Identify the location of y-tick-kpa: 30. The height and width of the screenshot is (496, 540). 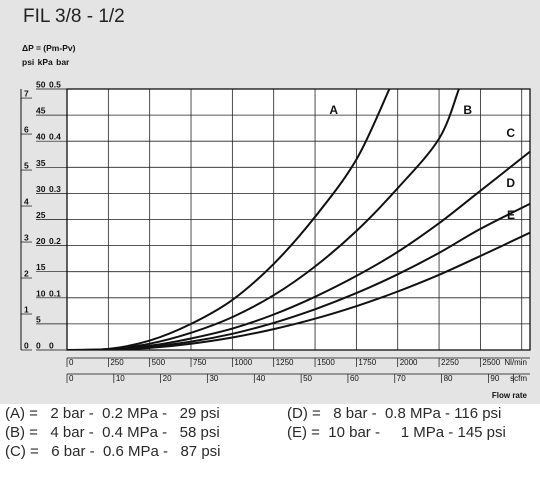
(41, 189).